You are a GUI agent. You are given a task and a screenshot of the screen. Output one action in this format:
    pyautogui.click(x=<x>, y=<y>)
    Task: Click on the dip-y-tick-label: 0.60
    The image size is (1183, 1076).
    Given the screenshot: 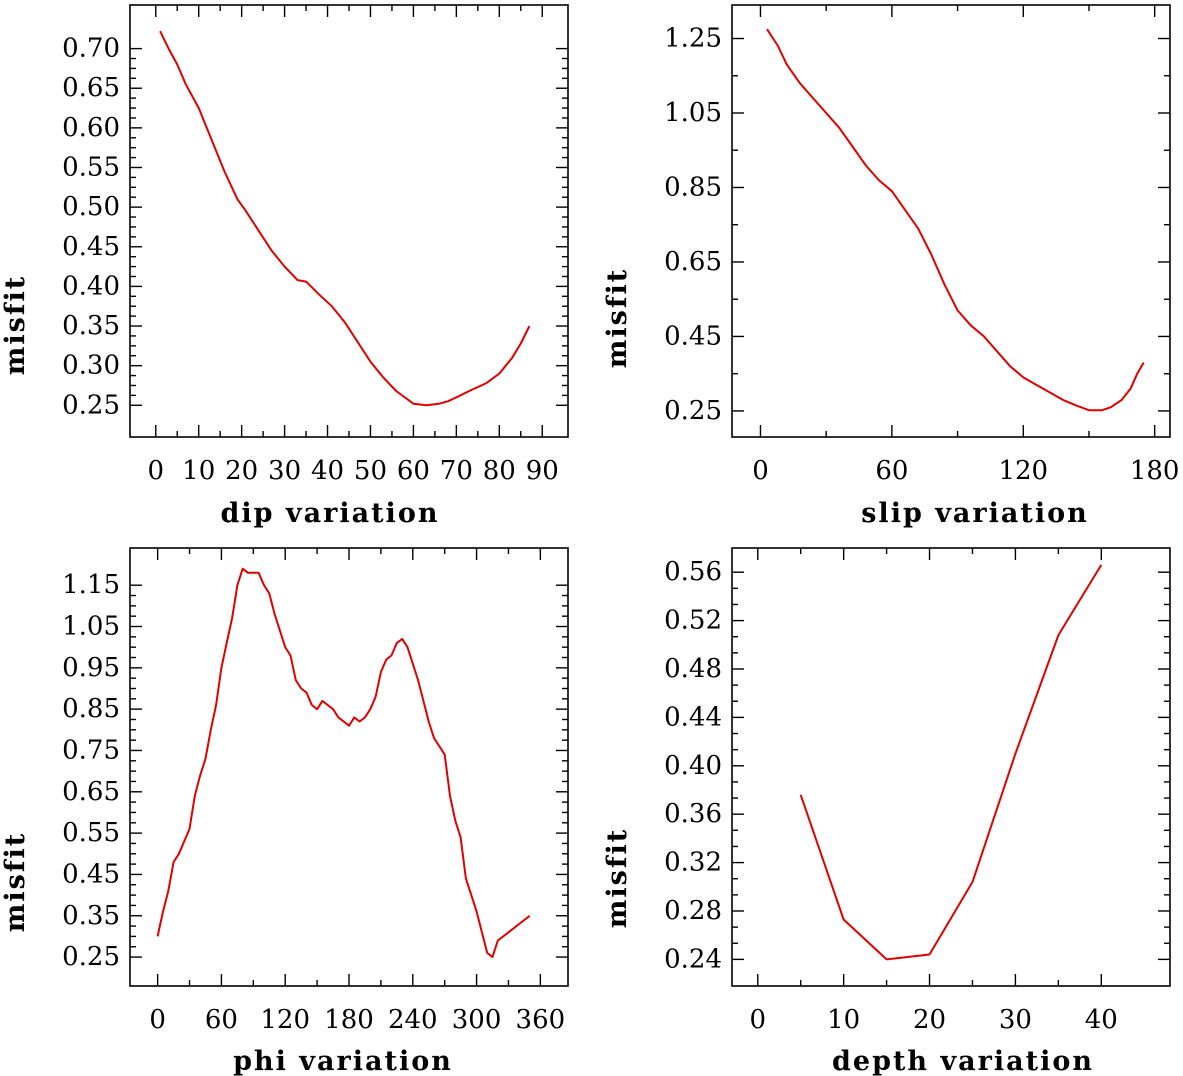 What is the action you would take?
    pyautogui.click(x=91, y=128)
    